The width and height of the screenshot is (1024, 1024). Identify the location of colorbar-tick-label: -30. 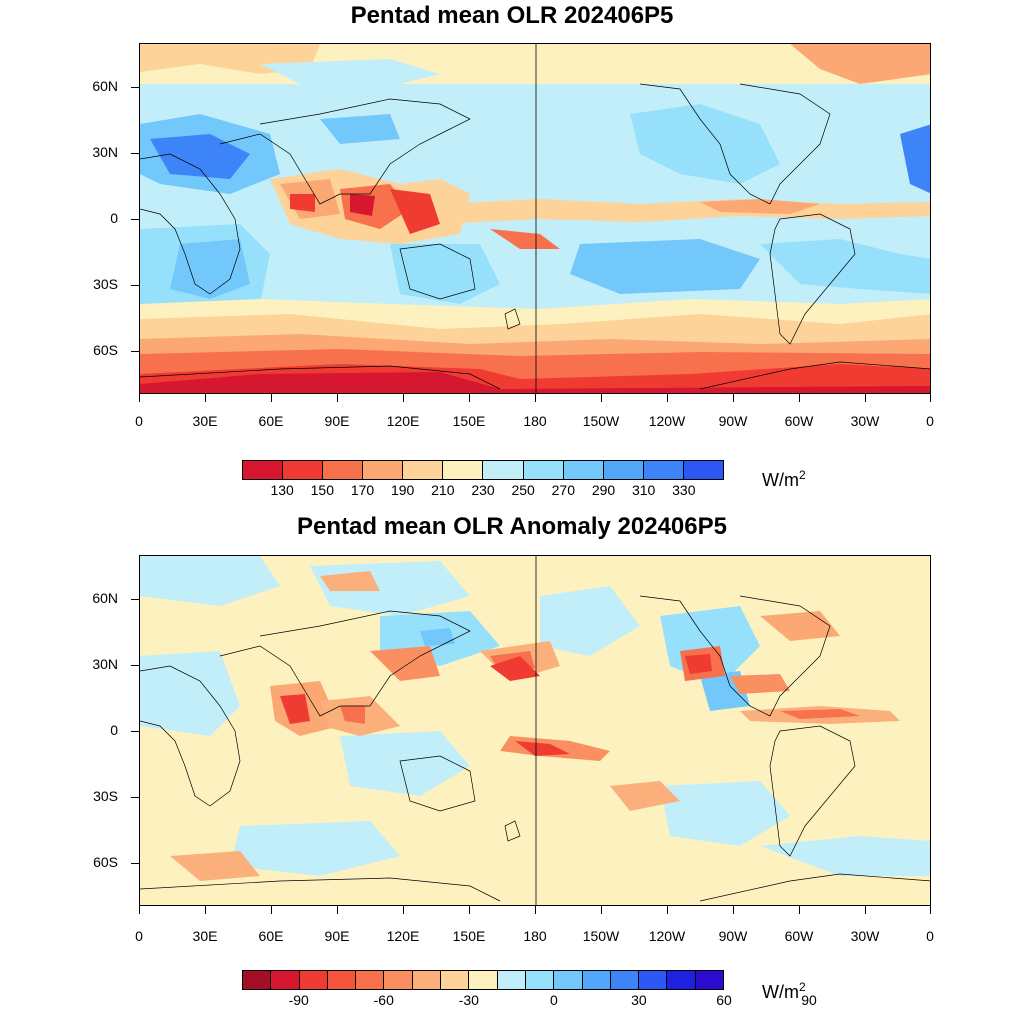
(468, 1000).